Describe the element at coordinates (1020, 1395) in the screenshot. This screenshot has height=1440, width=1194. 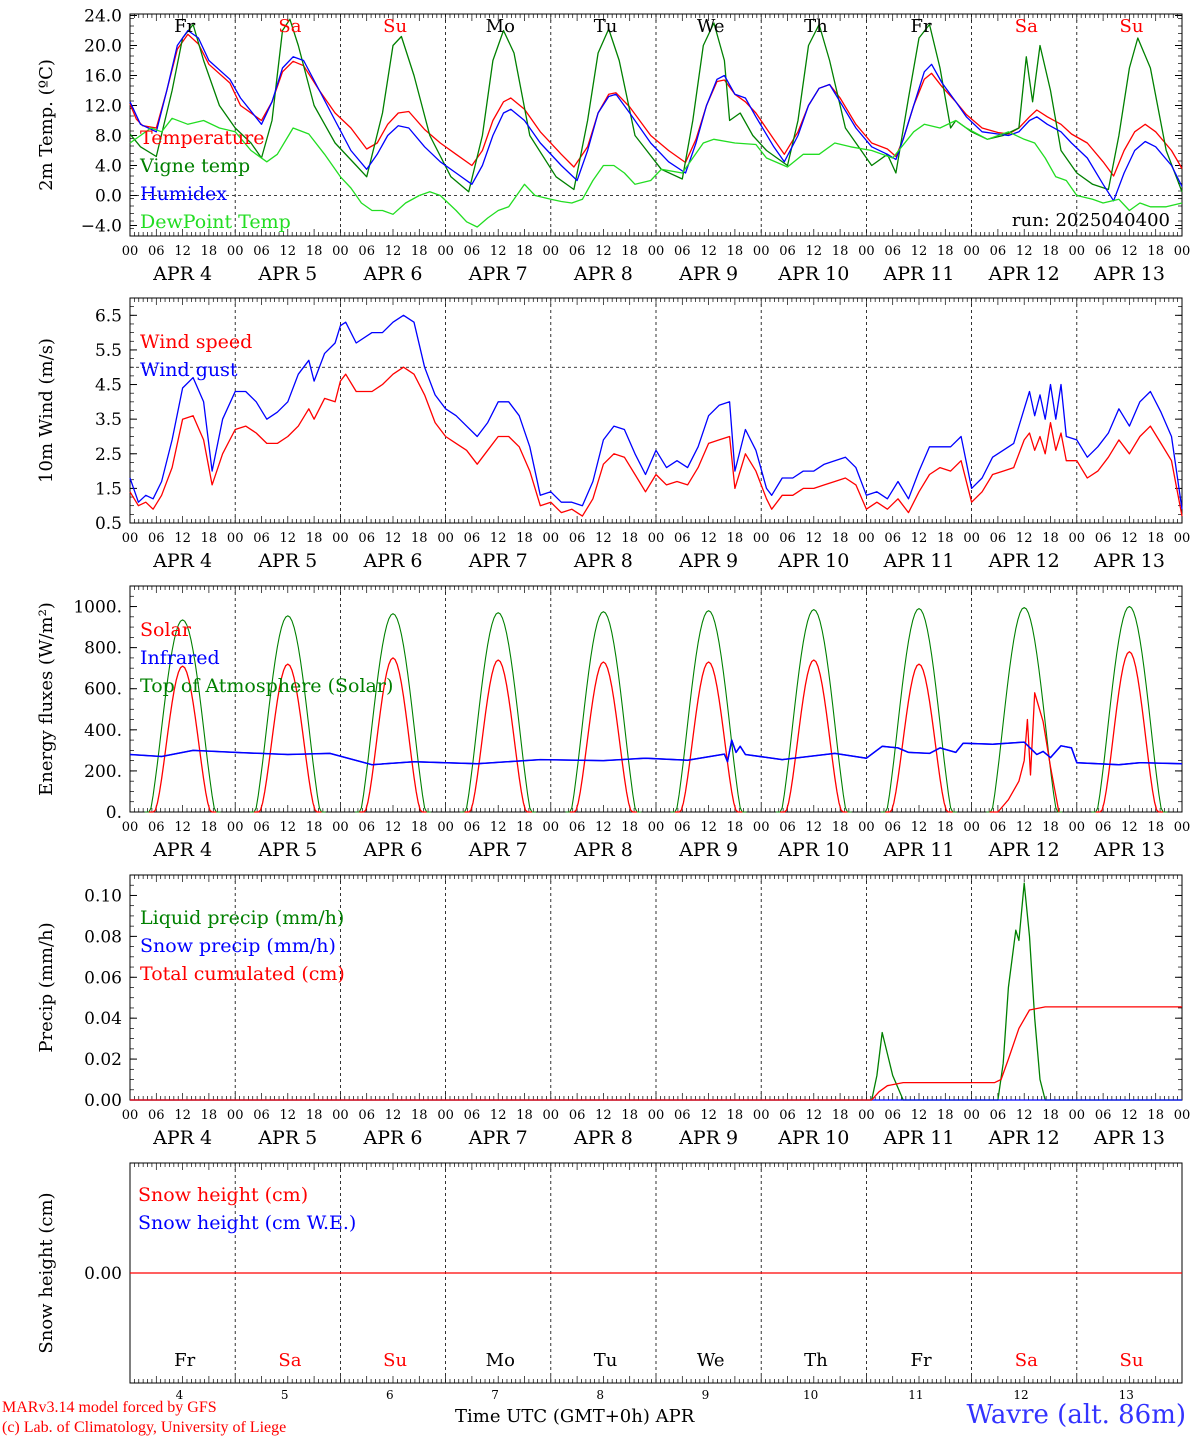
I see `day-number-label: 12` at that location.